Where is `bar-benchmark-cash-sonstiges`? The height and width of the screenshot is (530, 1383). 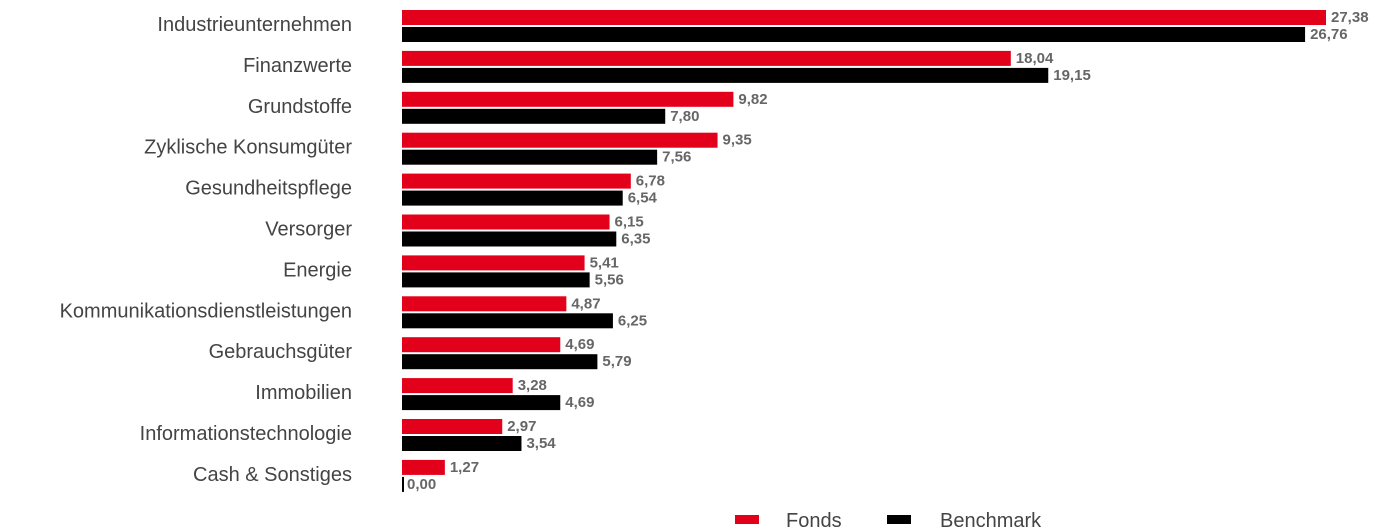 bar-benchmark-cash-sonstiges is located at coordinates (403, 484).